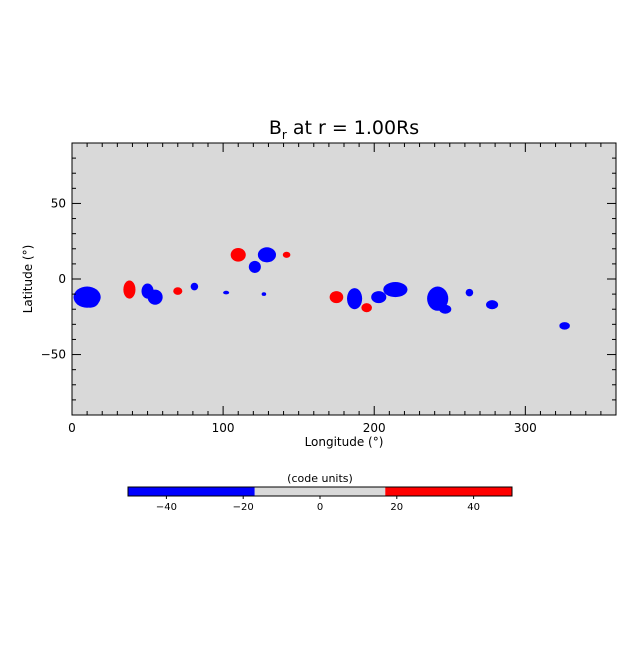 Image resolution: width=640 pixels, height=645 pixels. I want to click on colorbar-tick-label: 40, so click(473, 507).